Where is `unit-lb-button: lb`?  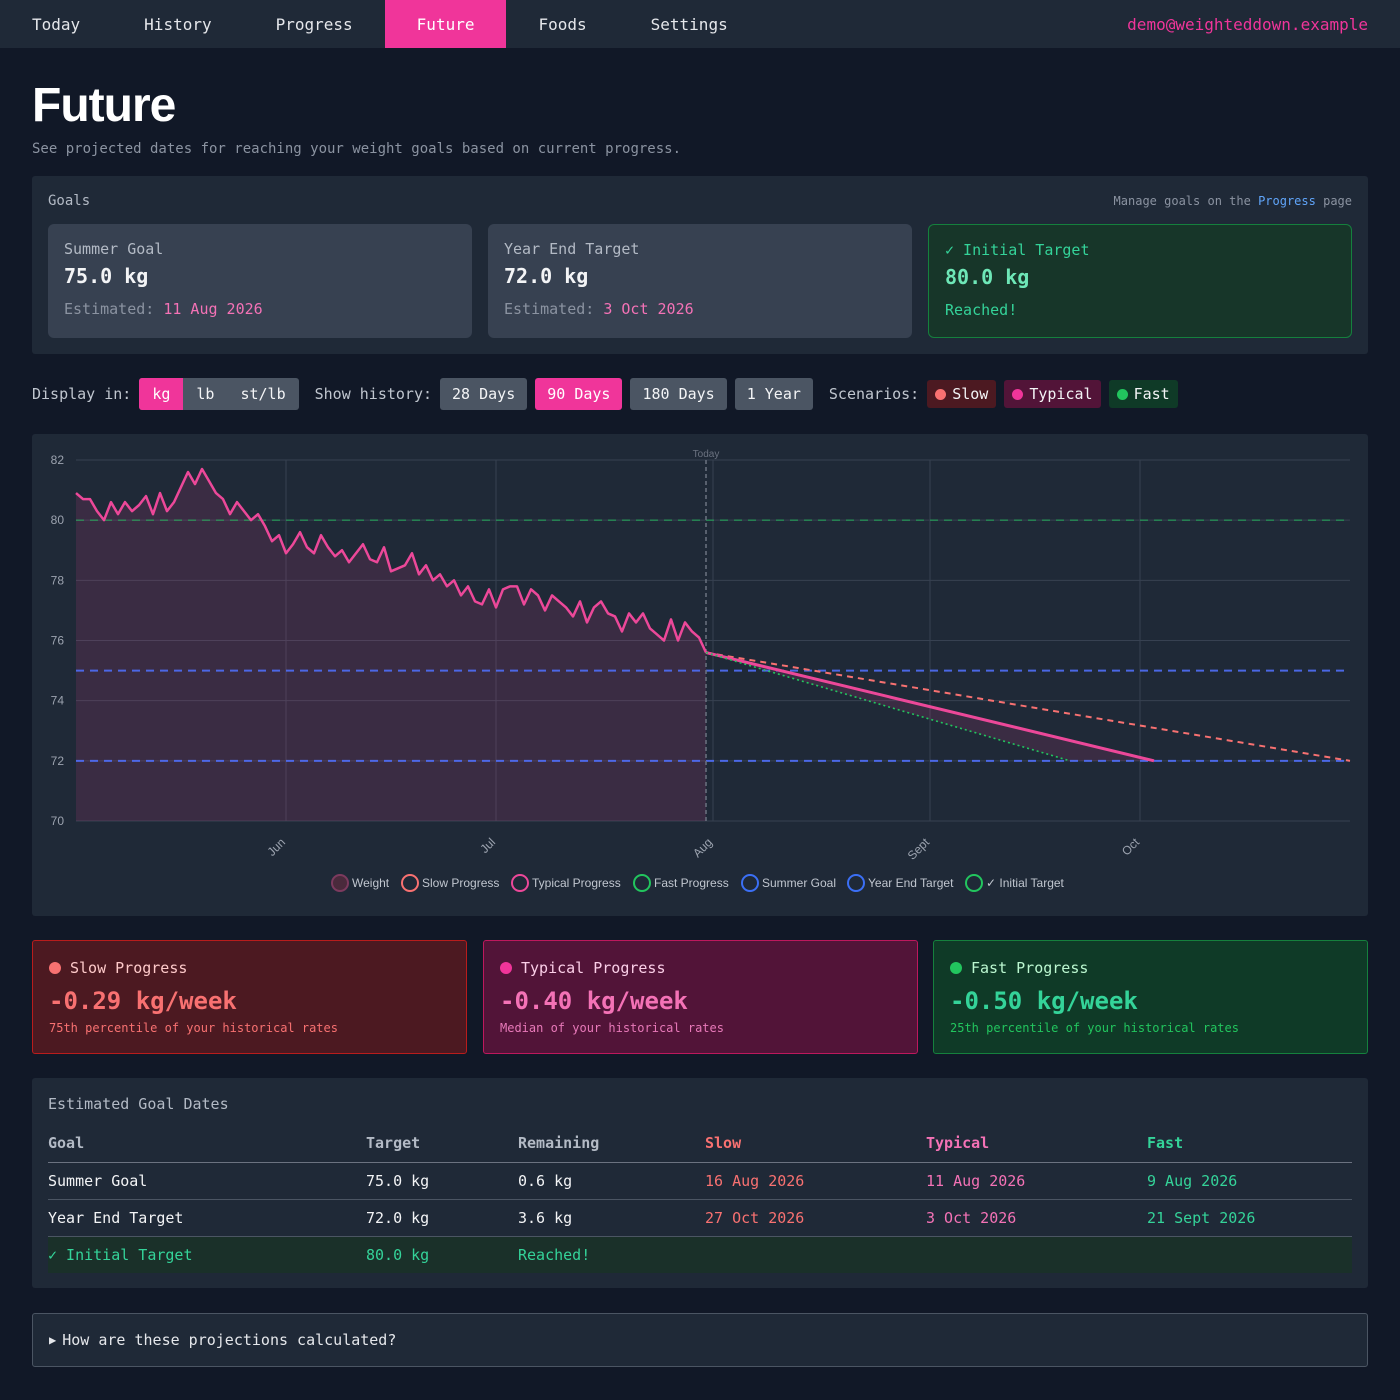
unit-lb-button: lb is located at coordinates (205, 394).